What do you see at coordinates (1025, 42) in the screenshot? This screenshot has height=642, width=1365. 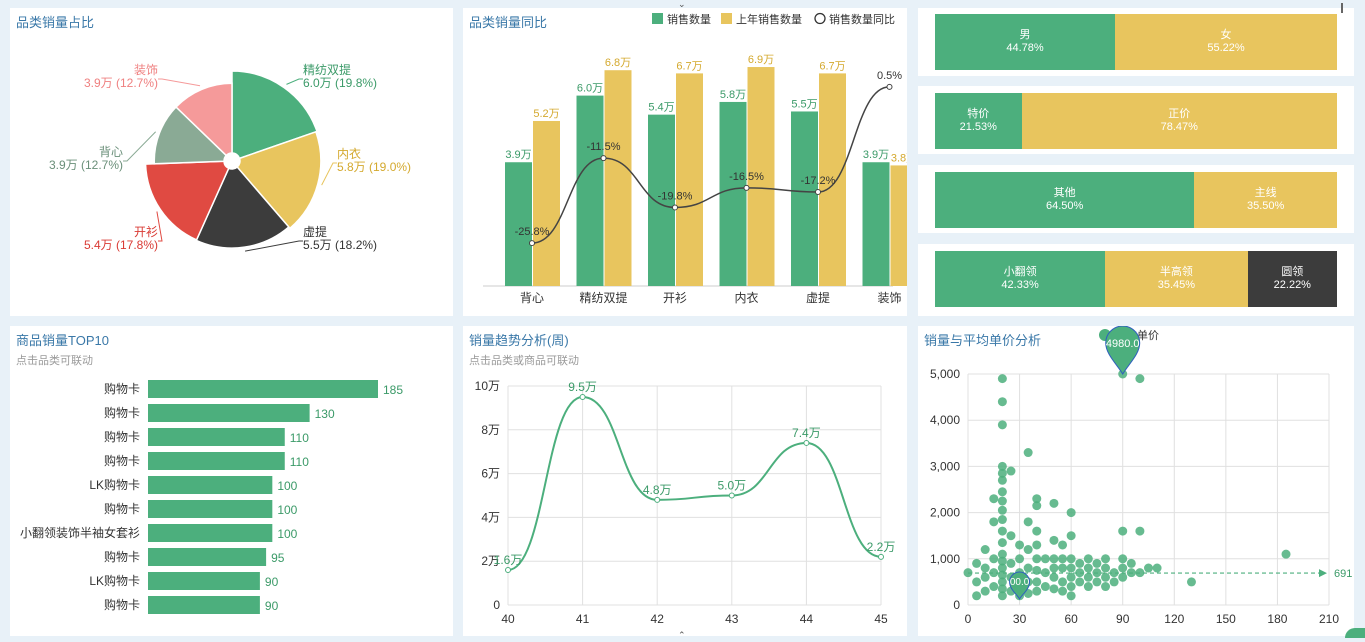 I see `ratio-segment-0-0: 男 44.78%` at bounding box center [1025, 42].